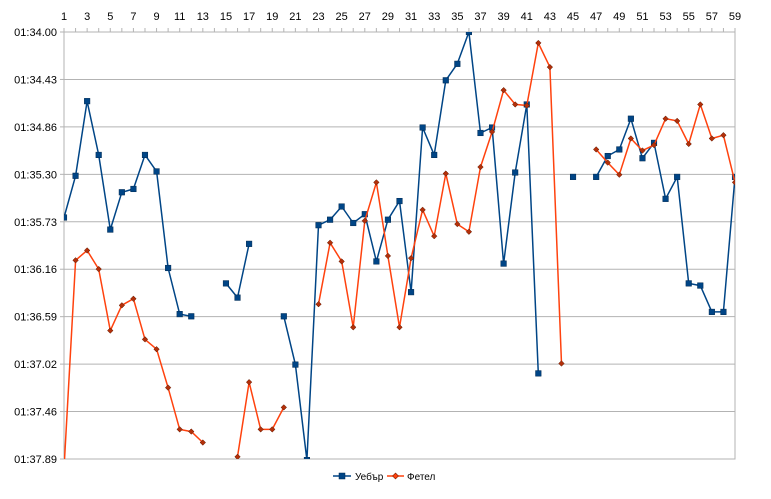  What do you see at coordinates (342, 476) in the screenshot?
I see `legend-webber-marker` at bounding box center [342, 476].